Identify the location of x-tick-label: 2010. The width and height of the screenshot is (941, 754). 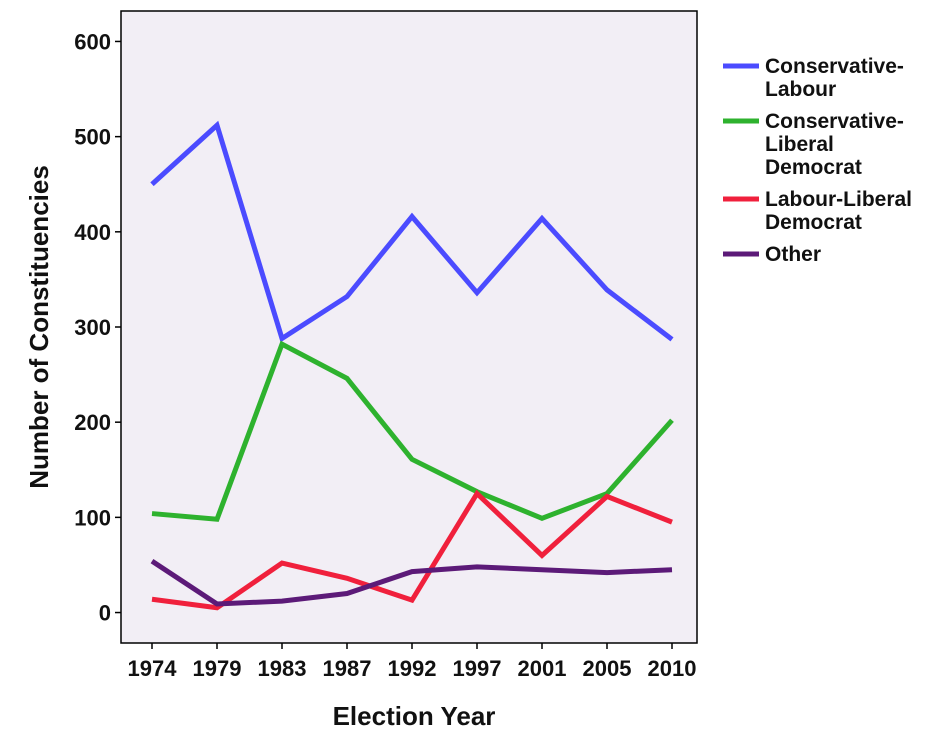
(672, 668).